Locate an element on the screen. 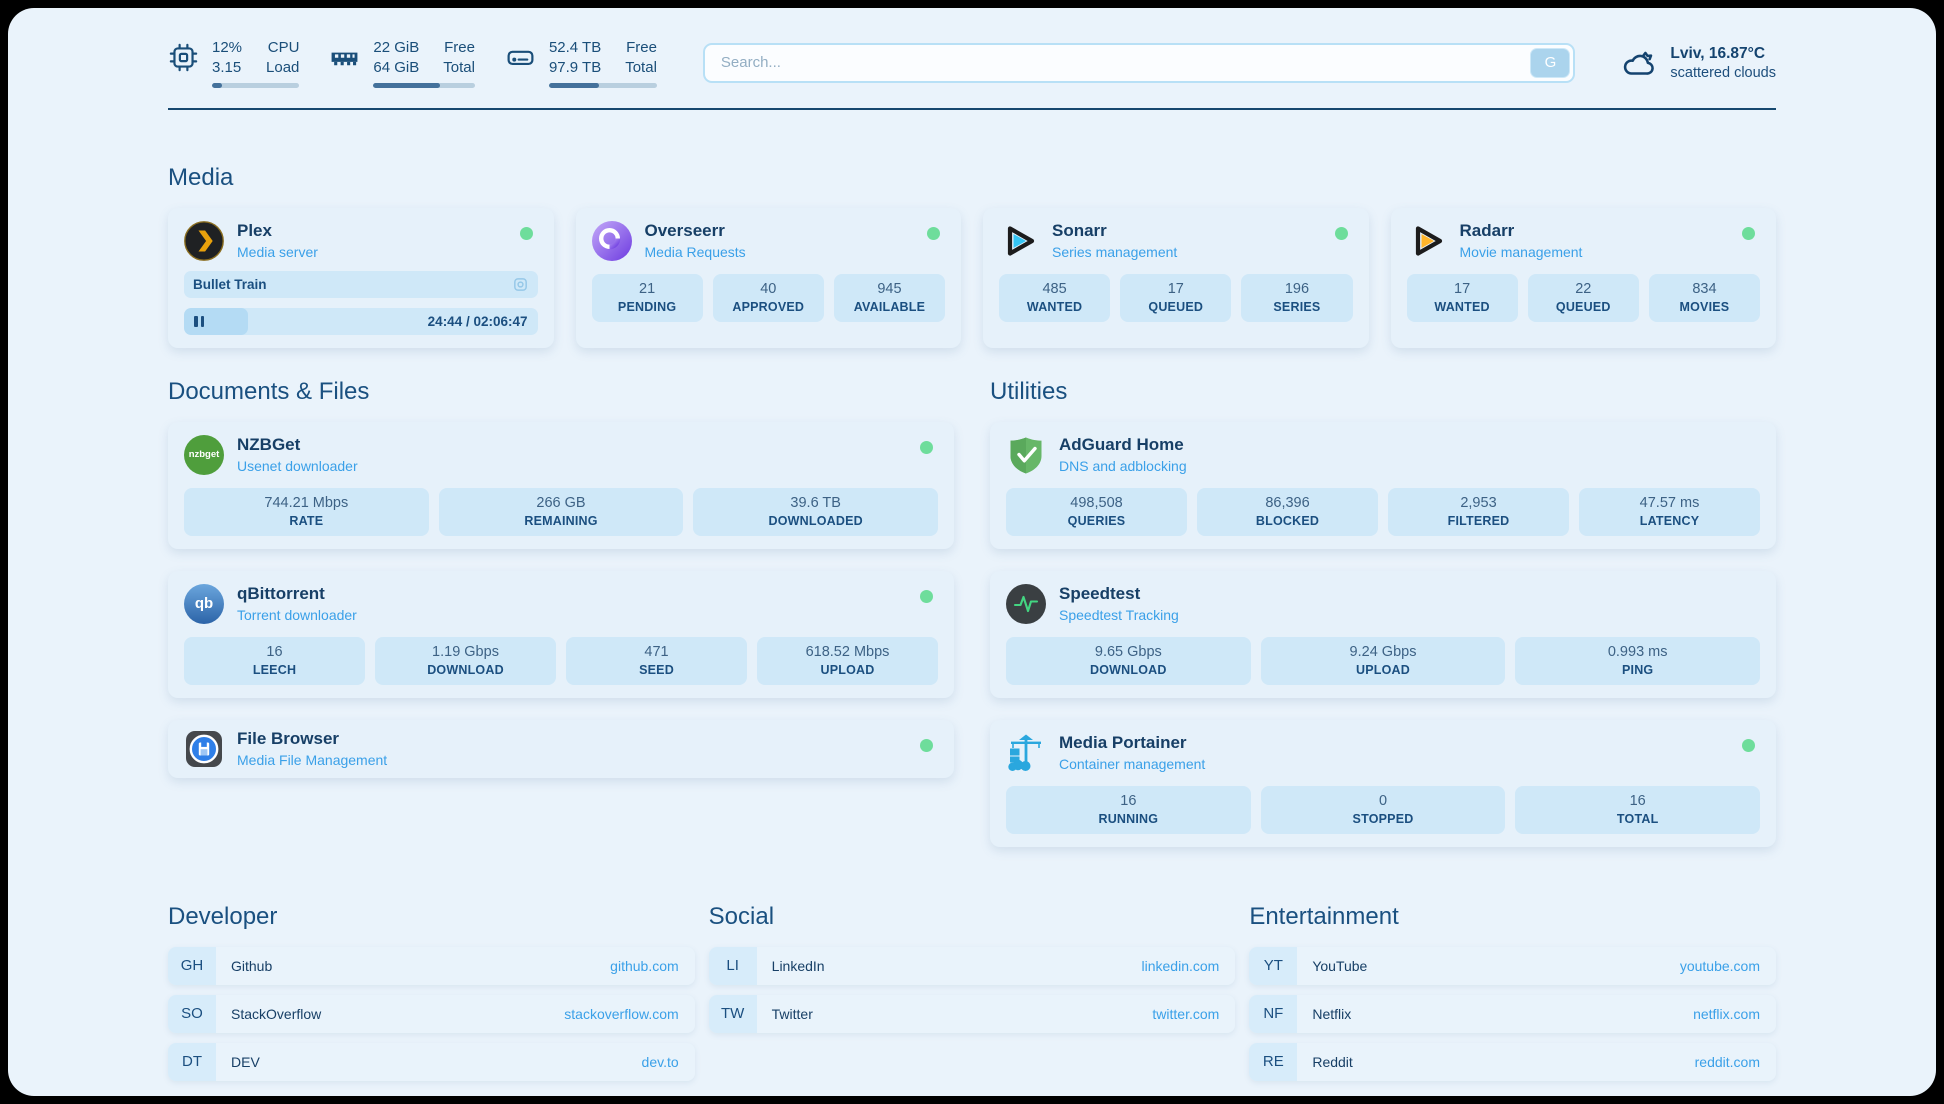 This screenshot has height=1104, width=1944. memory-labels: Free Total is located at coordinates (459, 57).